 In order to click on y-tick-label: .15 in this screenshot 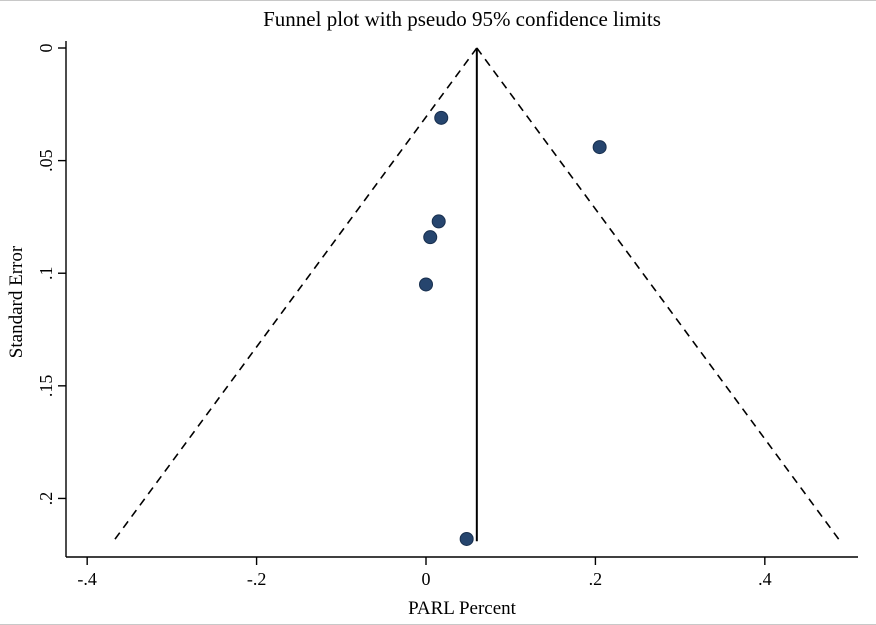, I will do `click(46, 386)`.